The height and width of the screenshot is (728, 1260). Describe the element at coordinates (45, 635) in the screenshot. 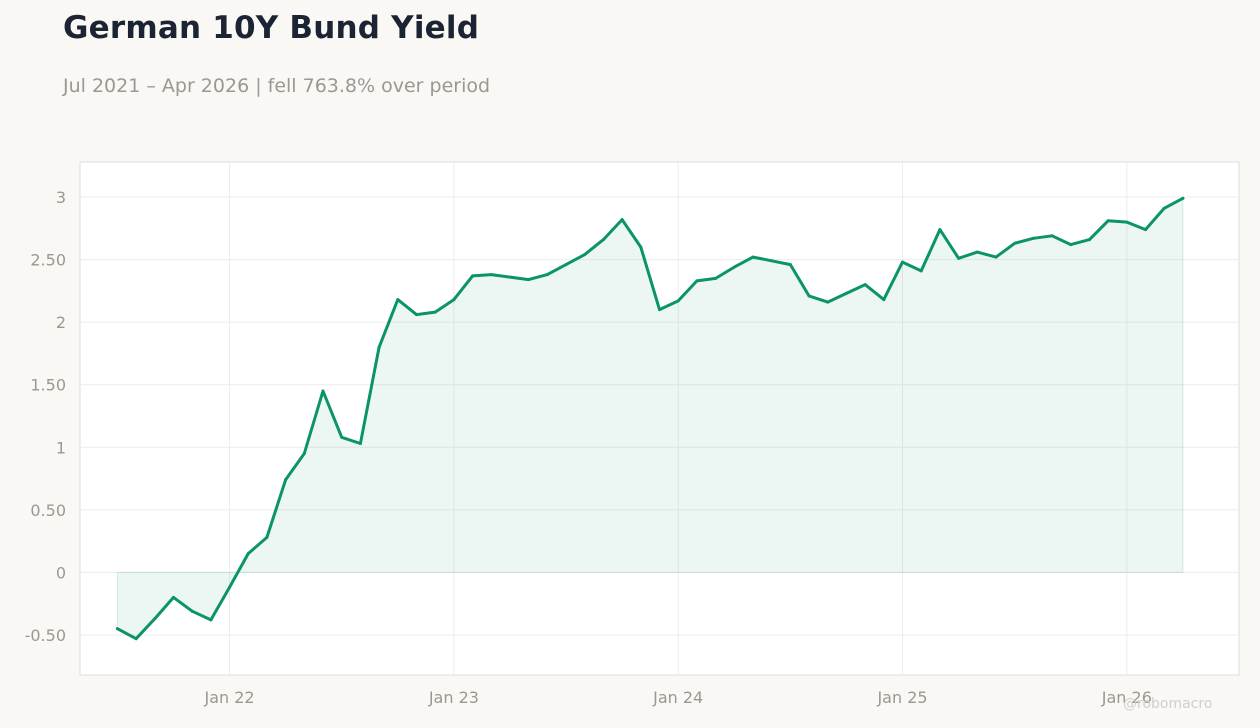

I see `y-tick-label: -0.50` at that location.